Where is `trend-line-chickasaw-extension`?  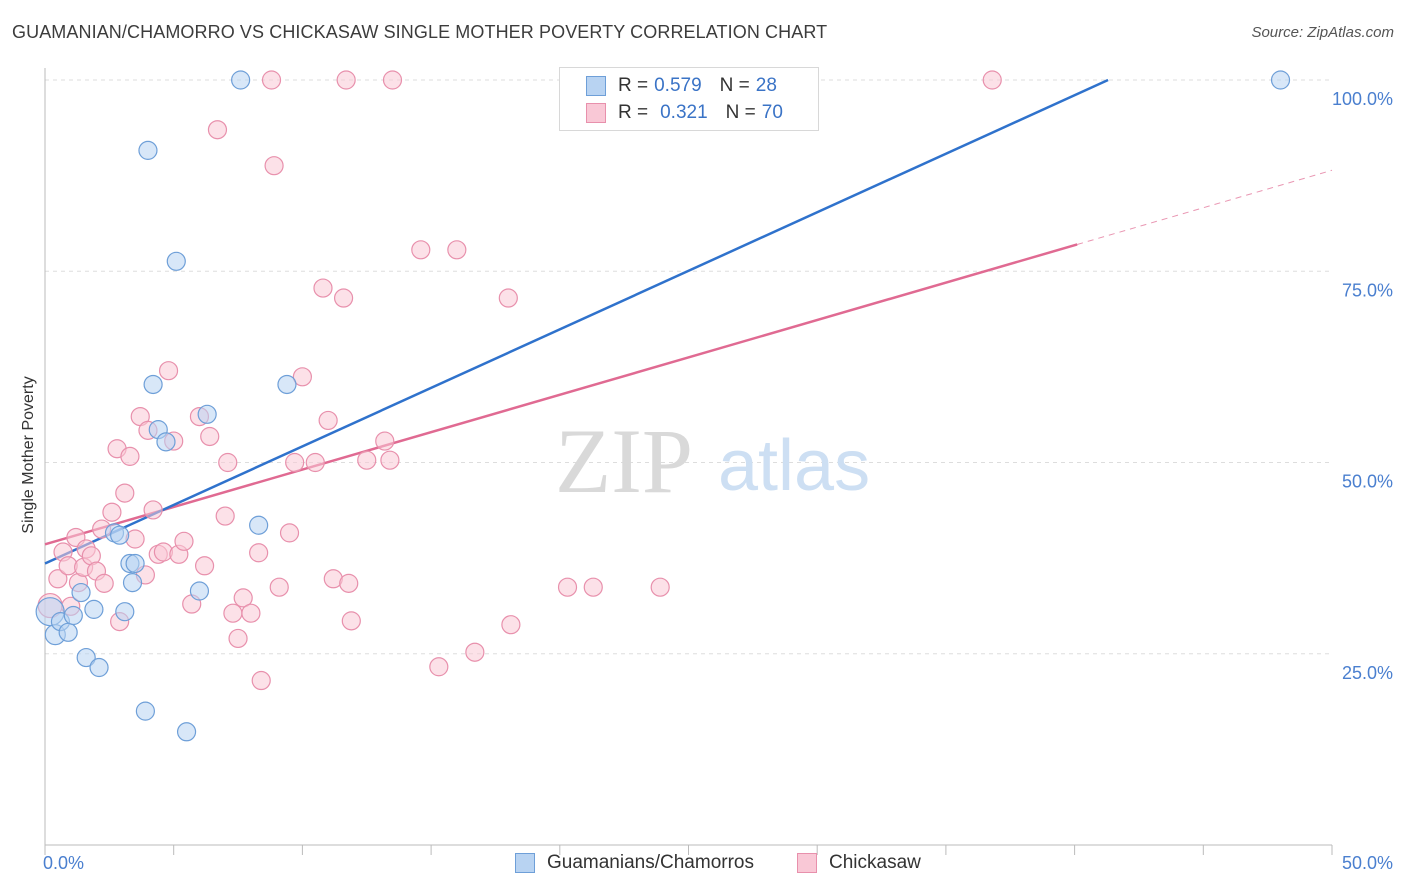
trend-line-chickasaw-extension is located at coordinates (1205, 207).